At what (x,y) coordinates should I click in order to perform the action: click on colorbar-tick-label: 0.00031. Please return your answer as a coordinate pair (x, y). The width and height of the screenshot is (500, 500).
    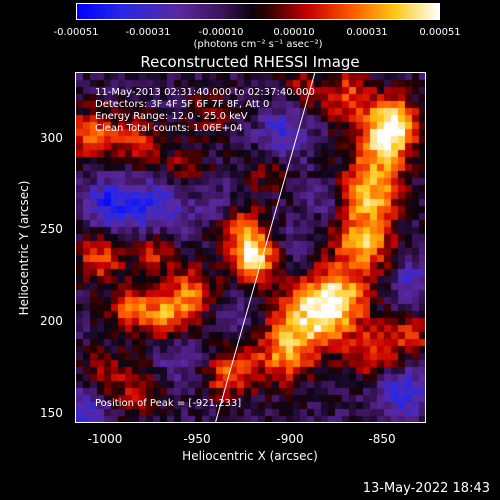
    Looking at the image, I should click on (367, 32).